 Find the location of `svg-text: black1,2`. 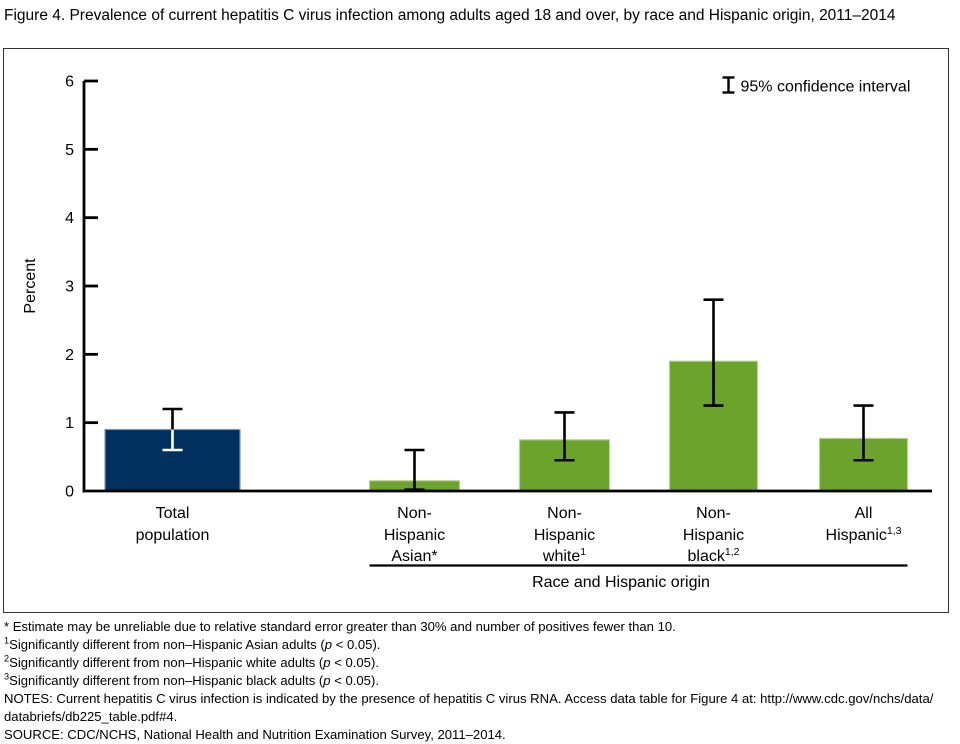

svg-text: black1,2 is located at coordinates (714, 555).